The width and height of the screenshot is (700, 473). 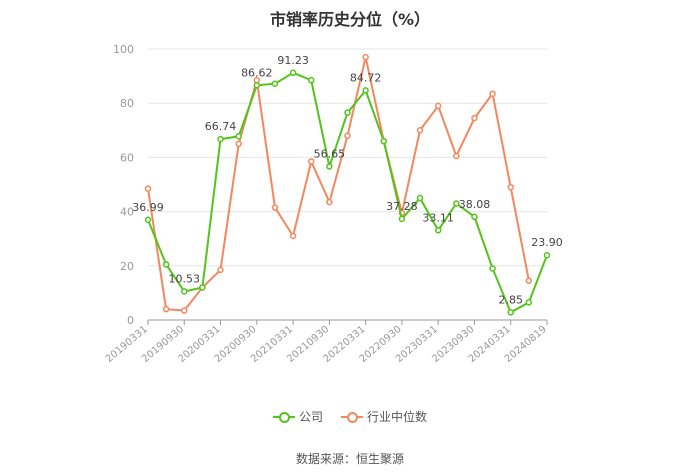 What do you see at coordinates (185, 278) in the screenshot?
I see `data-label: 10.53` at bounding box center [185, 278].